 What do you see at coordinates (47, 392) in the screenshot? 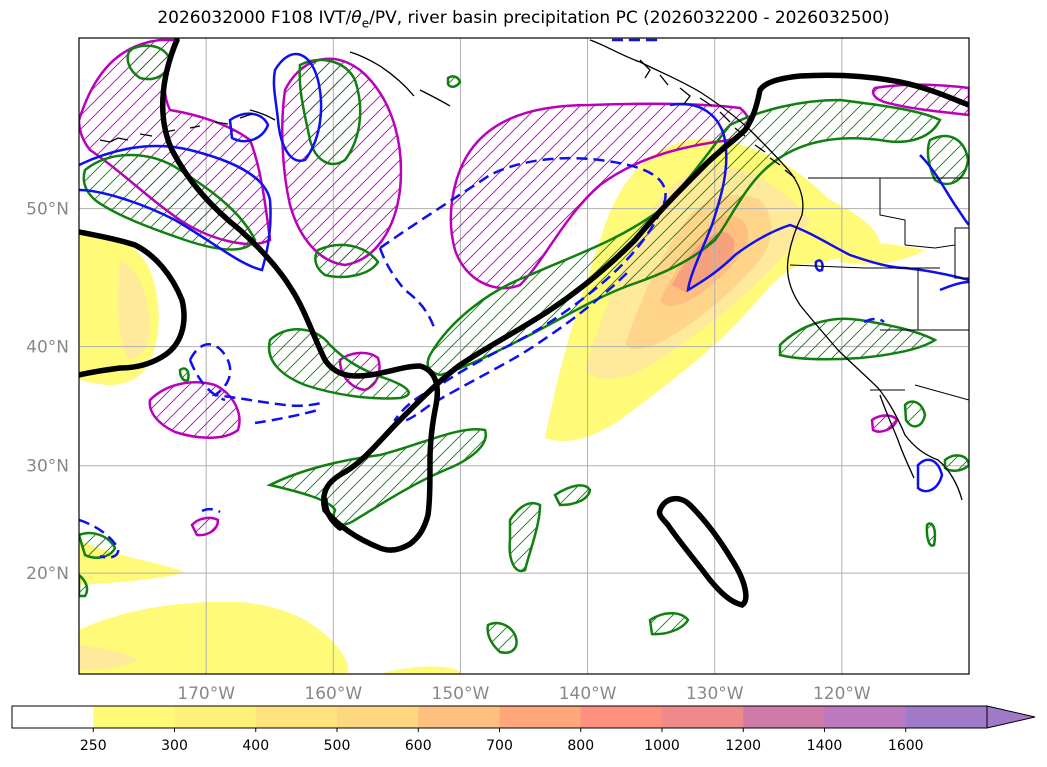
I see `latitude-labels: 50°N 40°N 30°N 20°N` at bounding box center [47, 392].